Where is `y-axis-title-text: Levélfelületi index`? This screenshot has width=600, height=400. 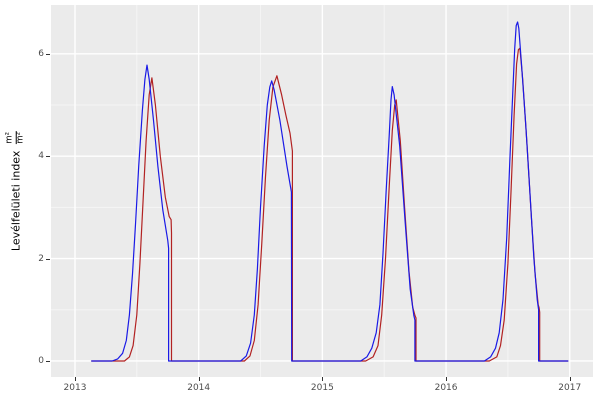 y-axis-title-text: Levélfelületi index is located at coordinates (16, 201).